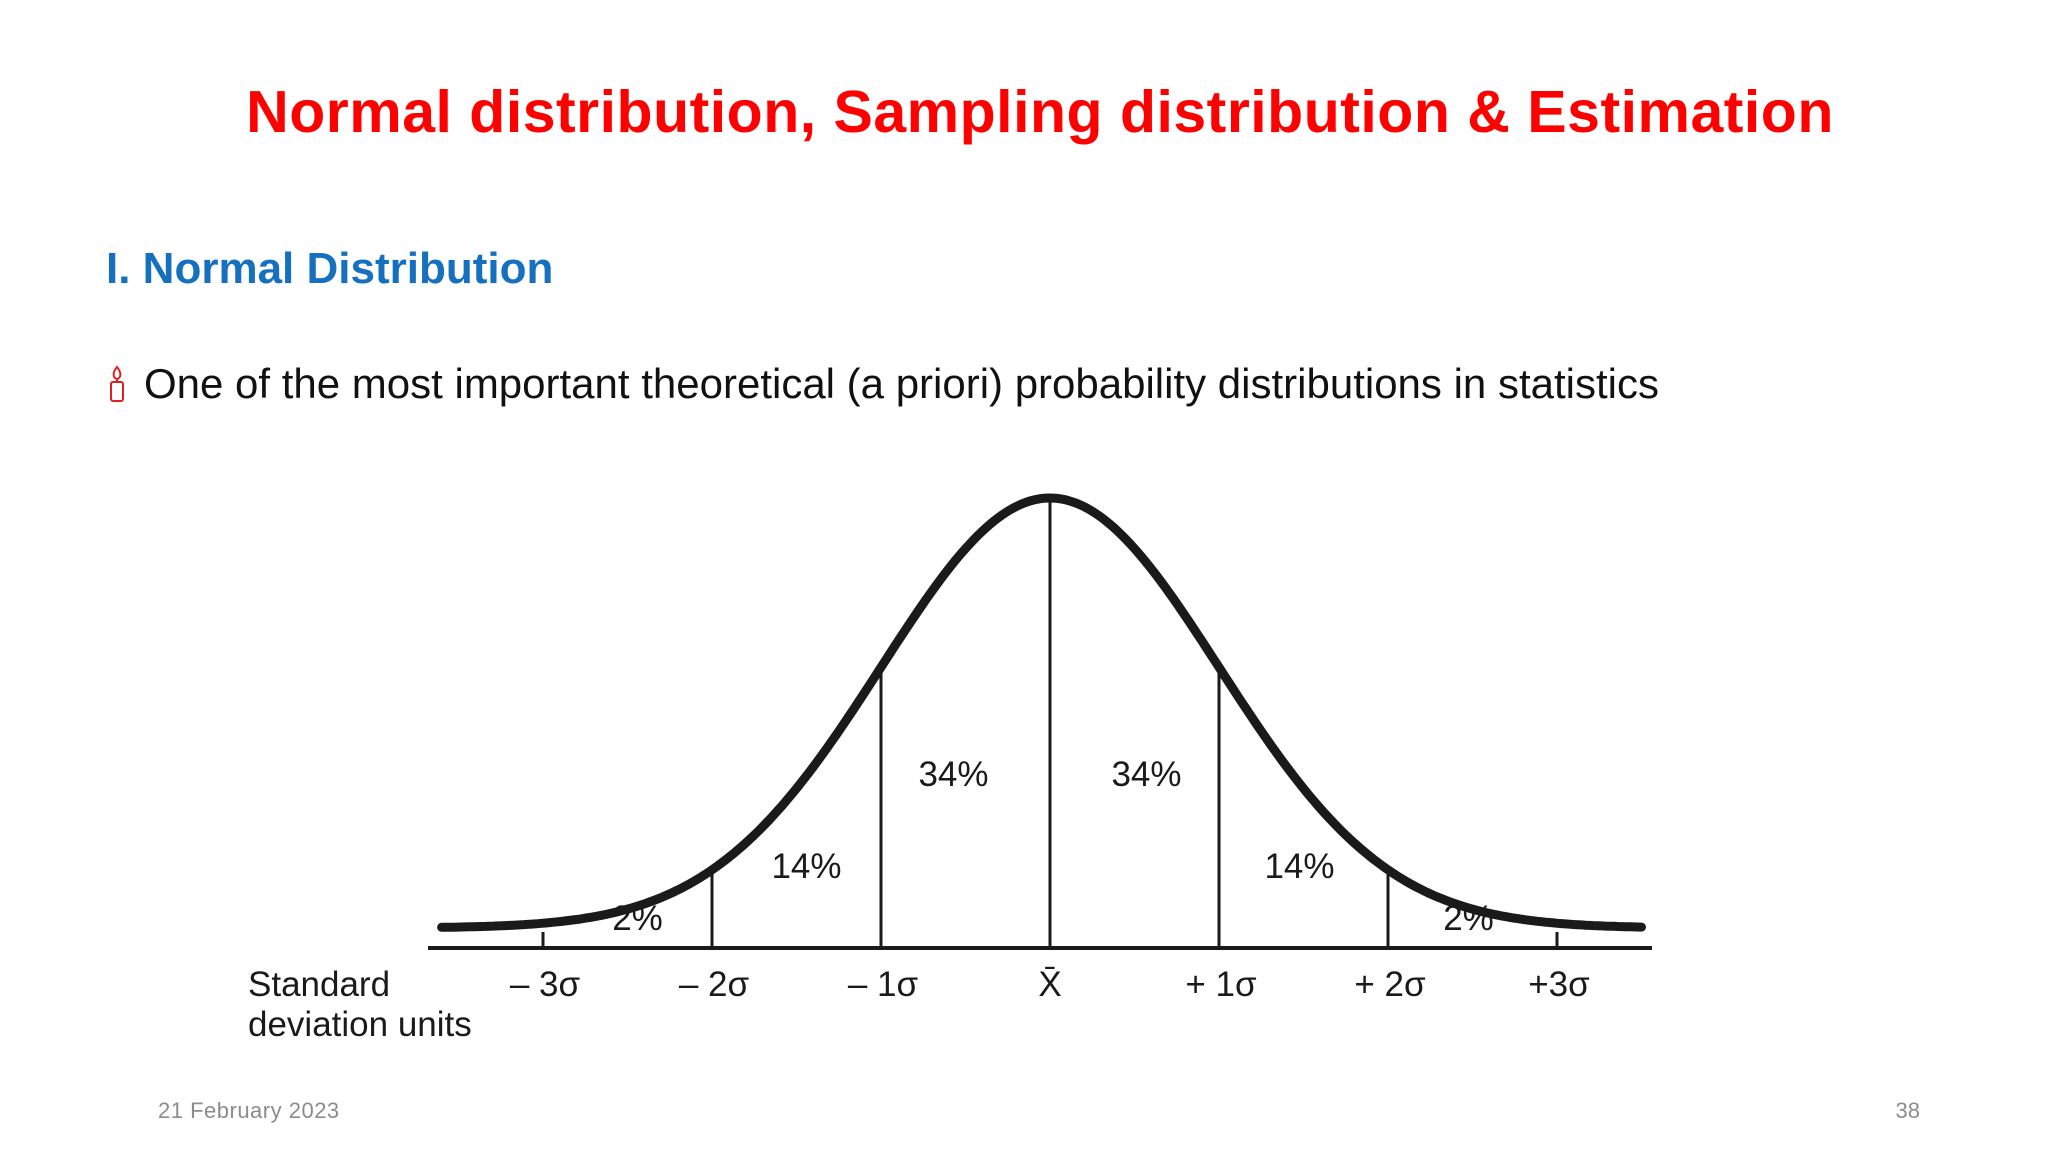 This screenshot has width=2048, height=1152. What do you see at coordinates (1907, 1110) in the screenshot?
I see `page-number: 38` at bounding box center [1907, 1110].